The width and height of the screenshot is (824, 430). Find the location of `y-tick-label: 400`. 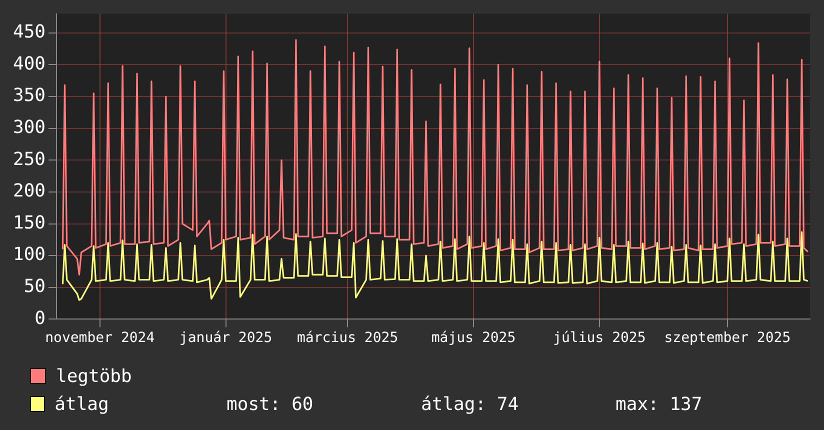

y-tick-label: 400 is located at coordinates (29, 63).